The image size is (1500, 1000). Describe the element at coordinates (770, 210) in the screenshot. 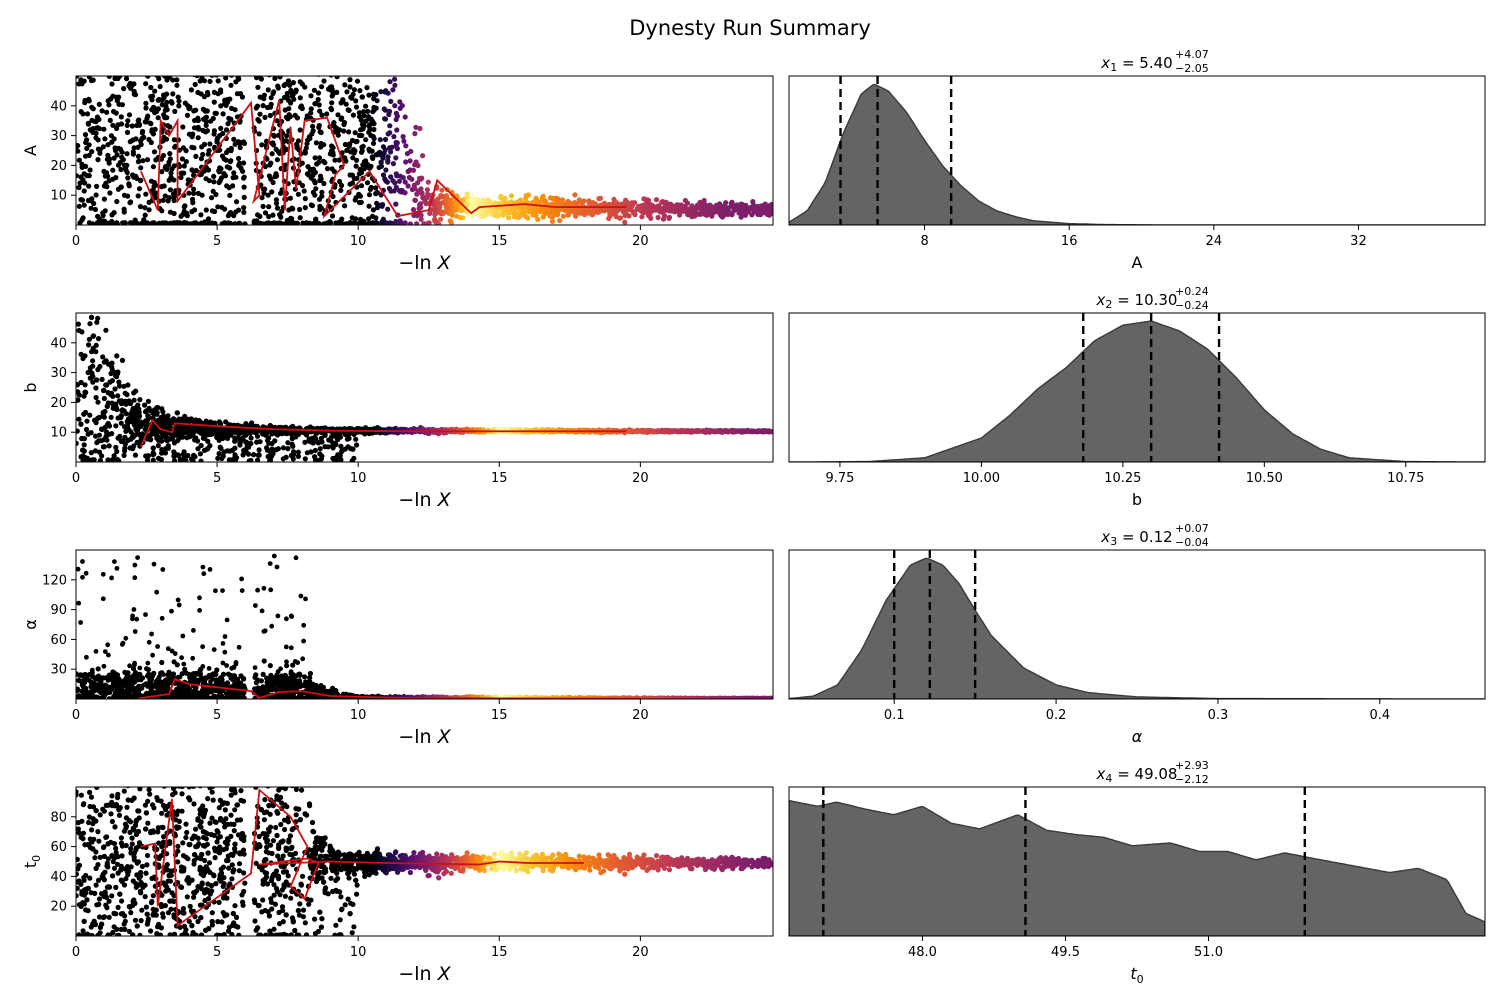

I see `tail-point` at that location.